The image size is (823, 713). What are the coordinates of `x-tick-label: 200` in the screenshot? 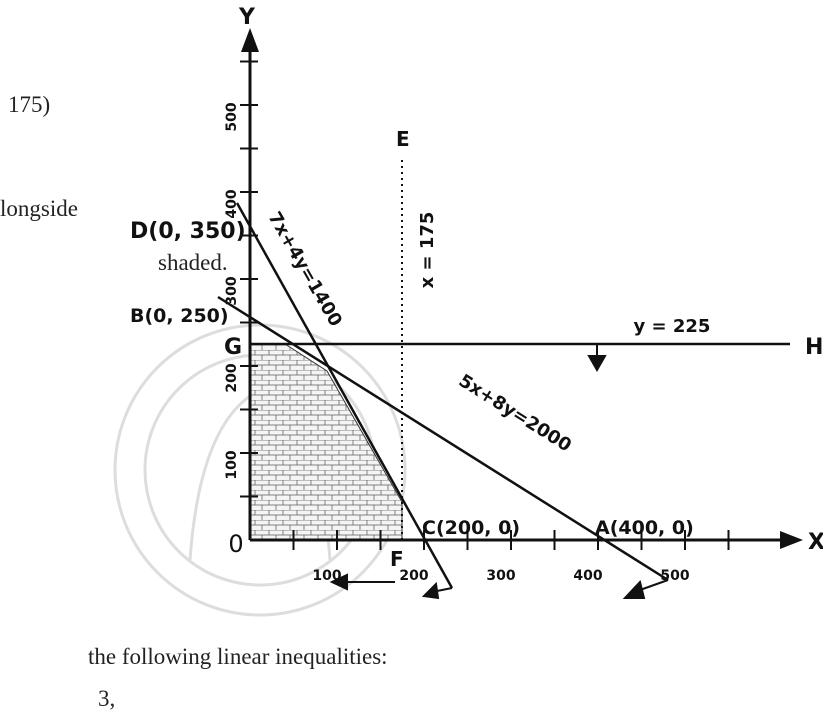 It's located at (413, 576).